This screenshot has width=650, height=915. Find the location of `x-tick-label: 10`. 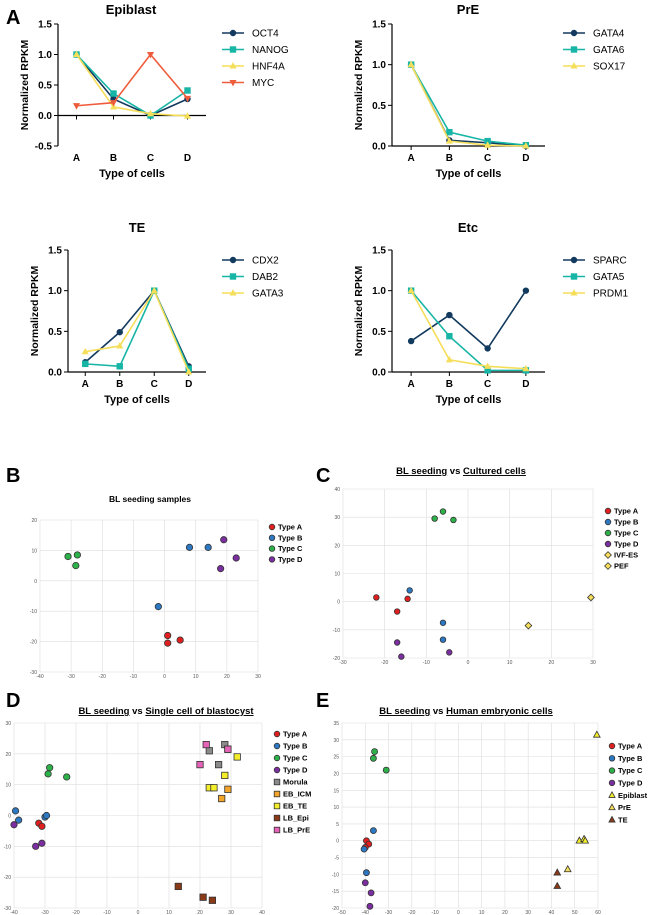

x-tick-label: 10 is located at coordinates (169, 912).